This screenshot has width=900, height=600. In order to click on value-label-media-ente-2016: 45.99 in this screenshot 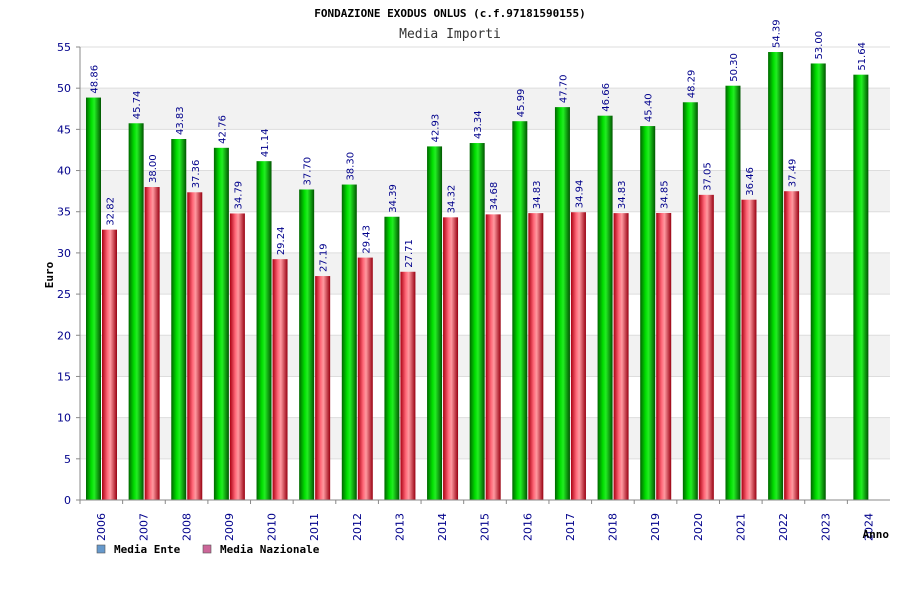, I will do `click(521, 103)`.